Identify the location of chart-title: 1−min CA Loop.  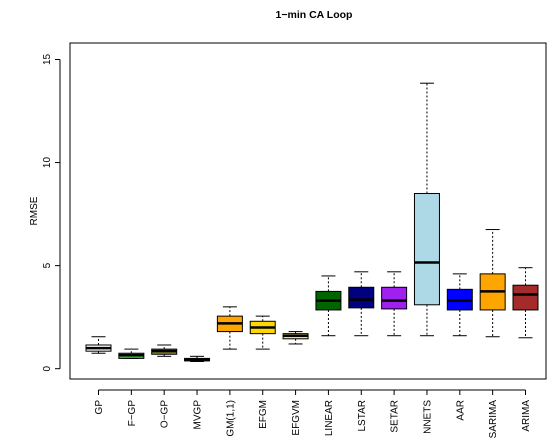
(314, 15).